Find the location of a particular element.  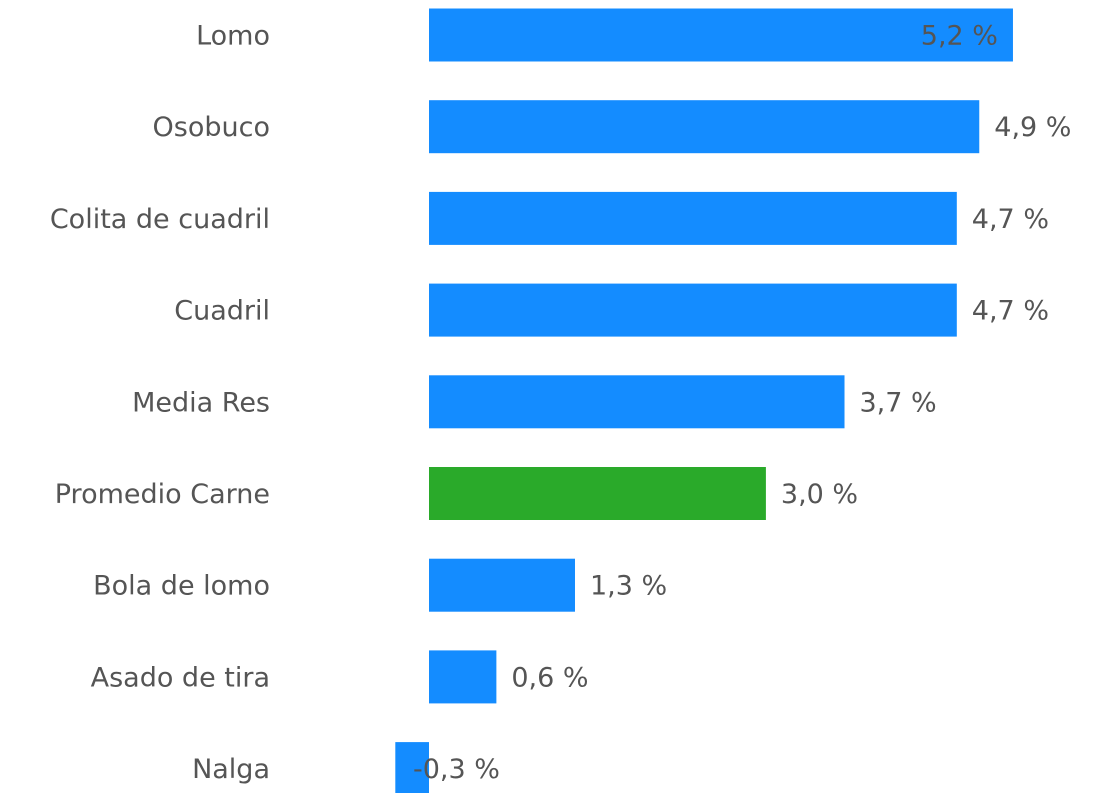

value-label: 5,2 % is located at coordinates (959, 36).